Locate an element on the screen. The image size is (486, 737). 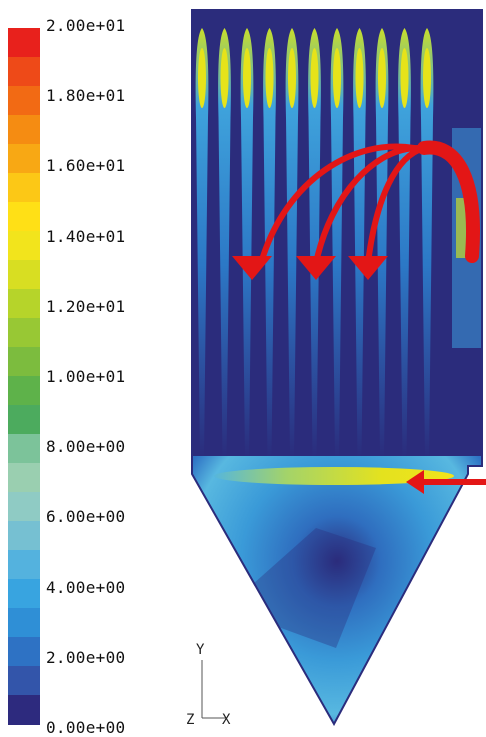
arrowheads is located at coordinates (310, 268).